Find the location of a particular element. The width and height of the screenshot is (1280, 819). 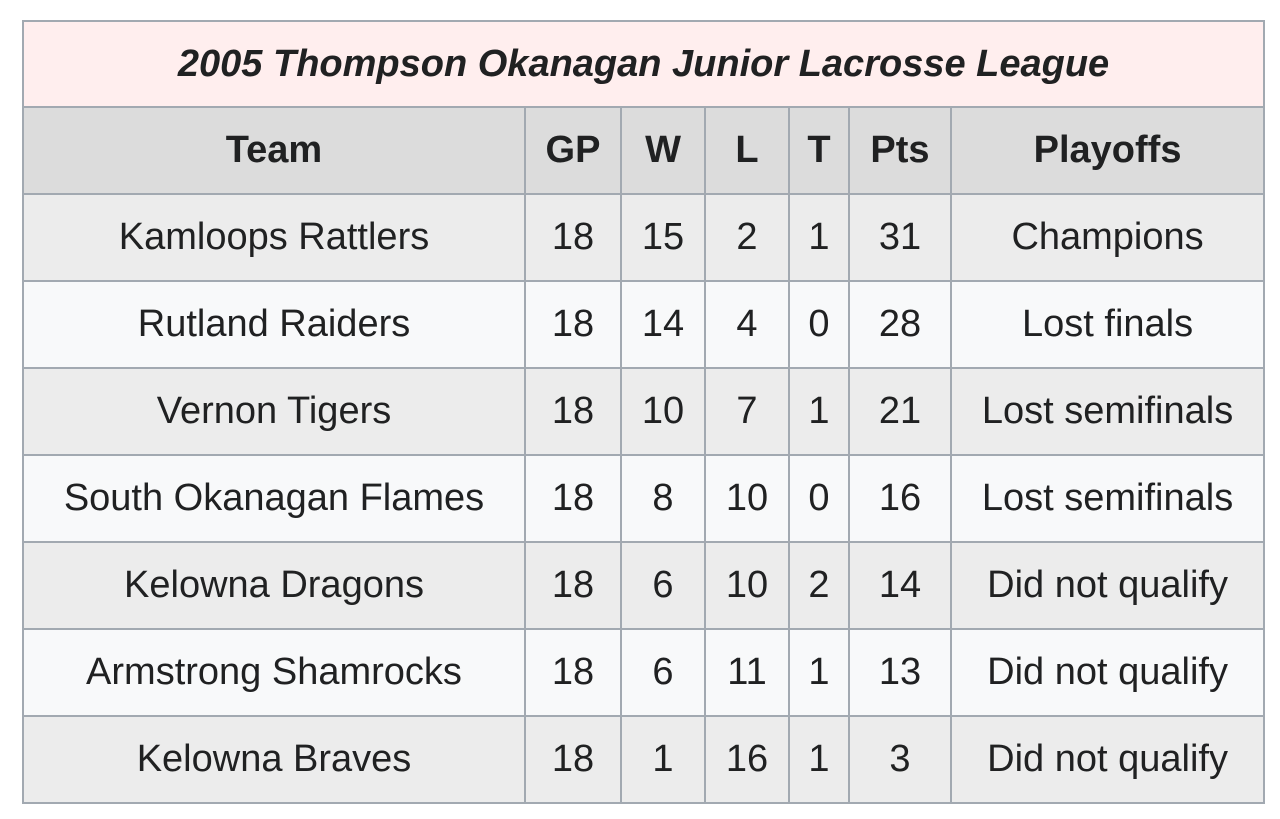

table-row: Kamloops Rattlers 18 15 2 1 31 Champions is located at coordinates (644, 237).